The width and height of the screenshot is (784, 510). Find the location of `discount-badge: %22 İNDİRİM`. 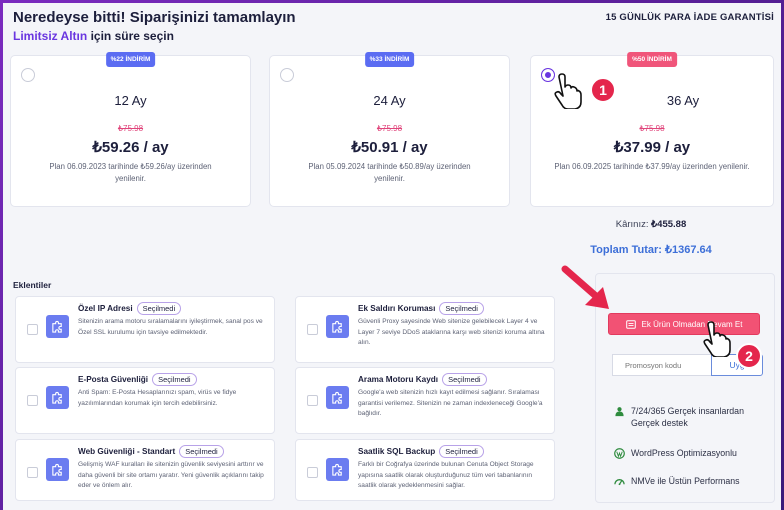

discount-badge: %22 İNDİRİM is located at coordinates (130, 59).